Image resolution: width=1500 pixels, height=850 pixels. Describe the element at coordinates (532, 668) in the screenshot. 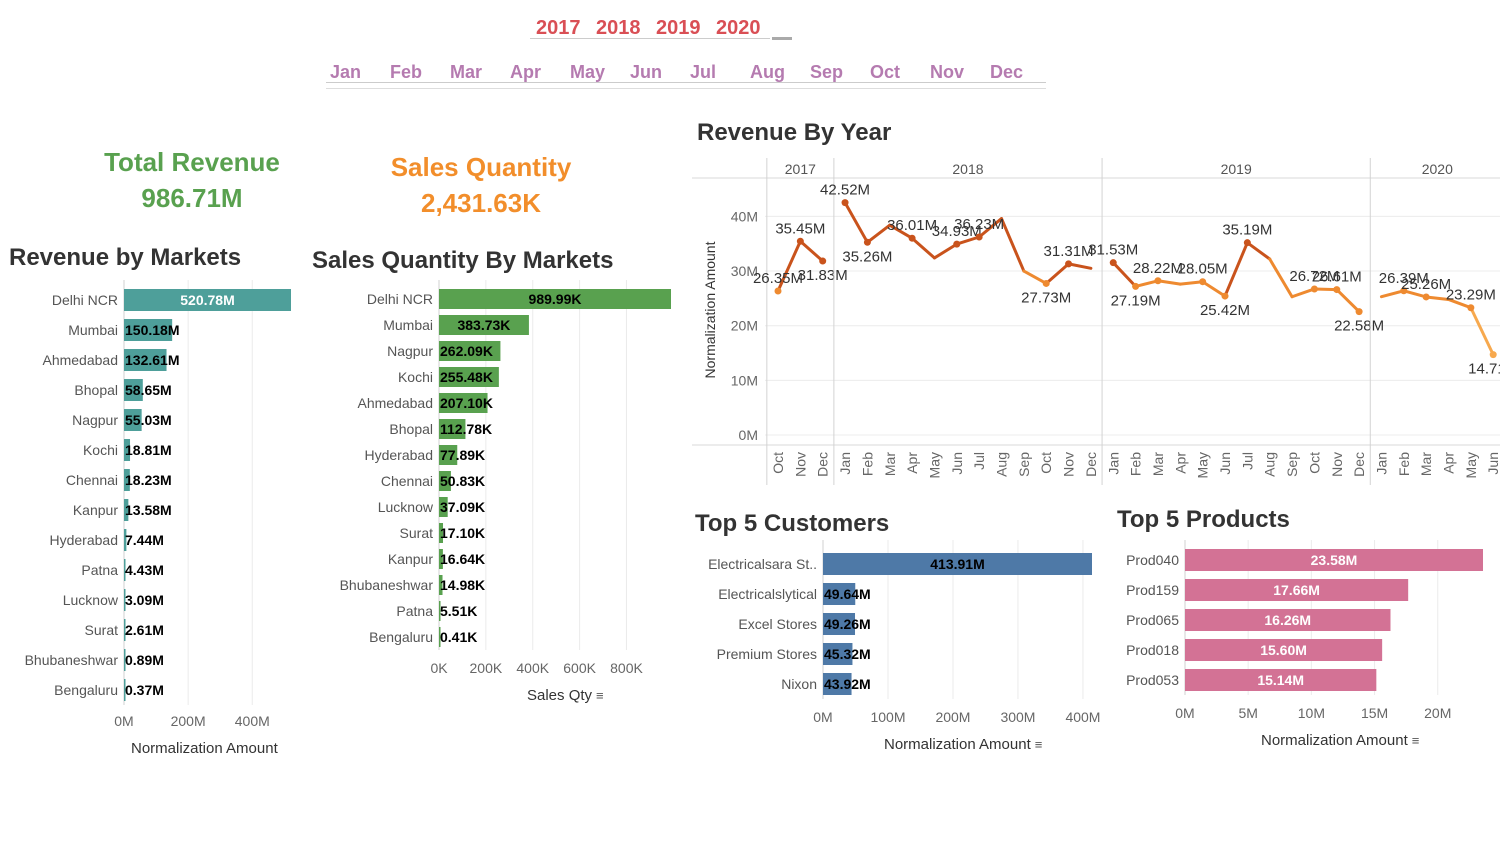

I see `tick-label: 400K` at that location.